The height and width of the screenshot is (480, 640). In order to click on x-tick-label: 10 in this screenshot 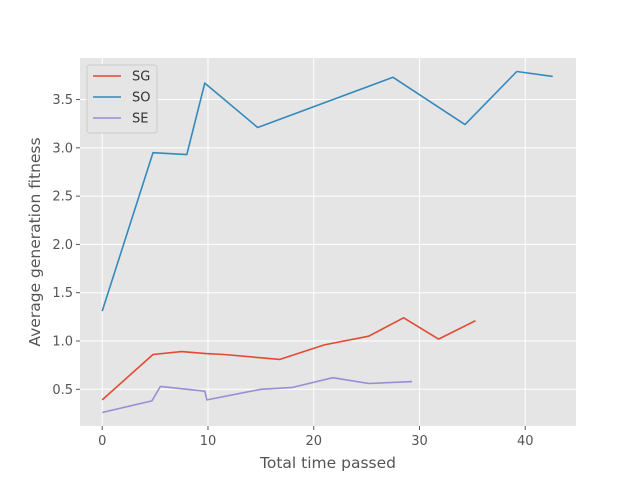, I will do `click(208, 441)`.